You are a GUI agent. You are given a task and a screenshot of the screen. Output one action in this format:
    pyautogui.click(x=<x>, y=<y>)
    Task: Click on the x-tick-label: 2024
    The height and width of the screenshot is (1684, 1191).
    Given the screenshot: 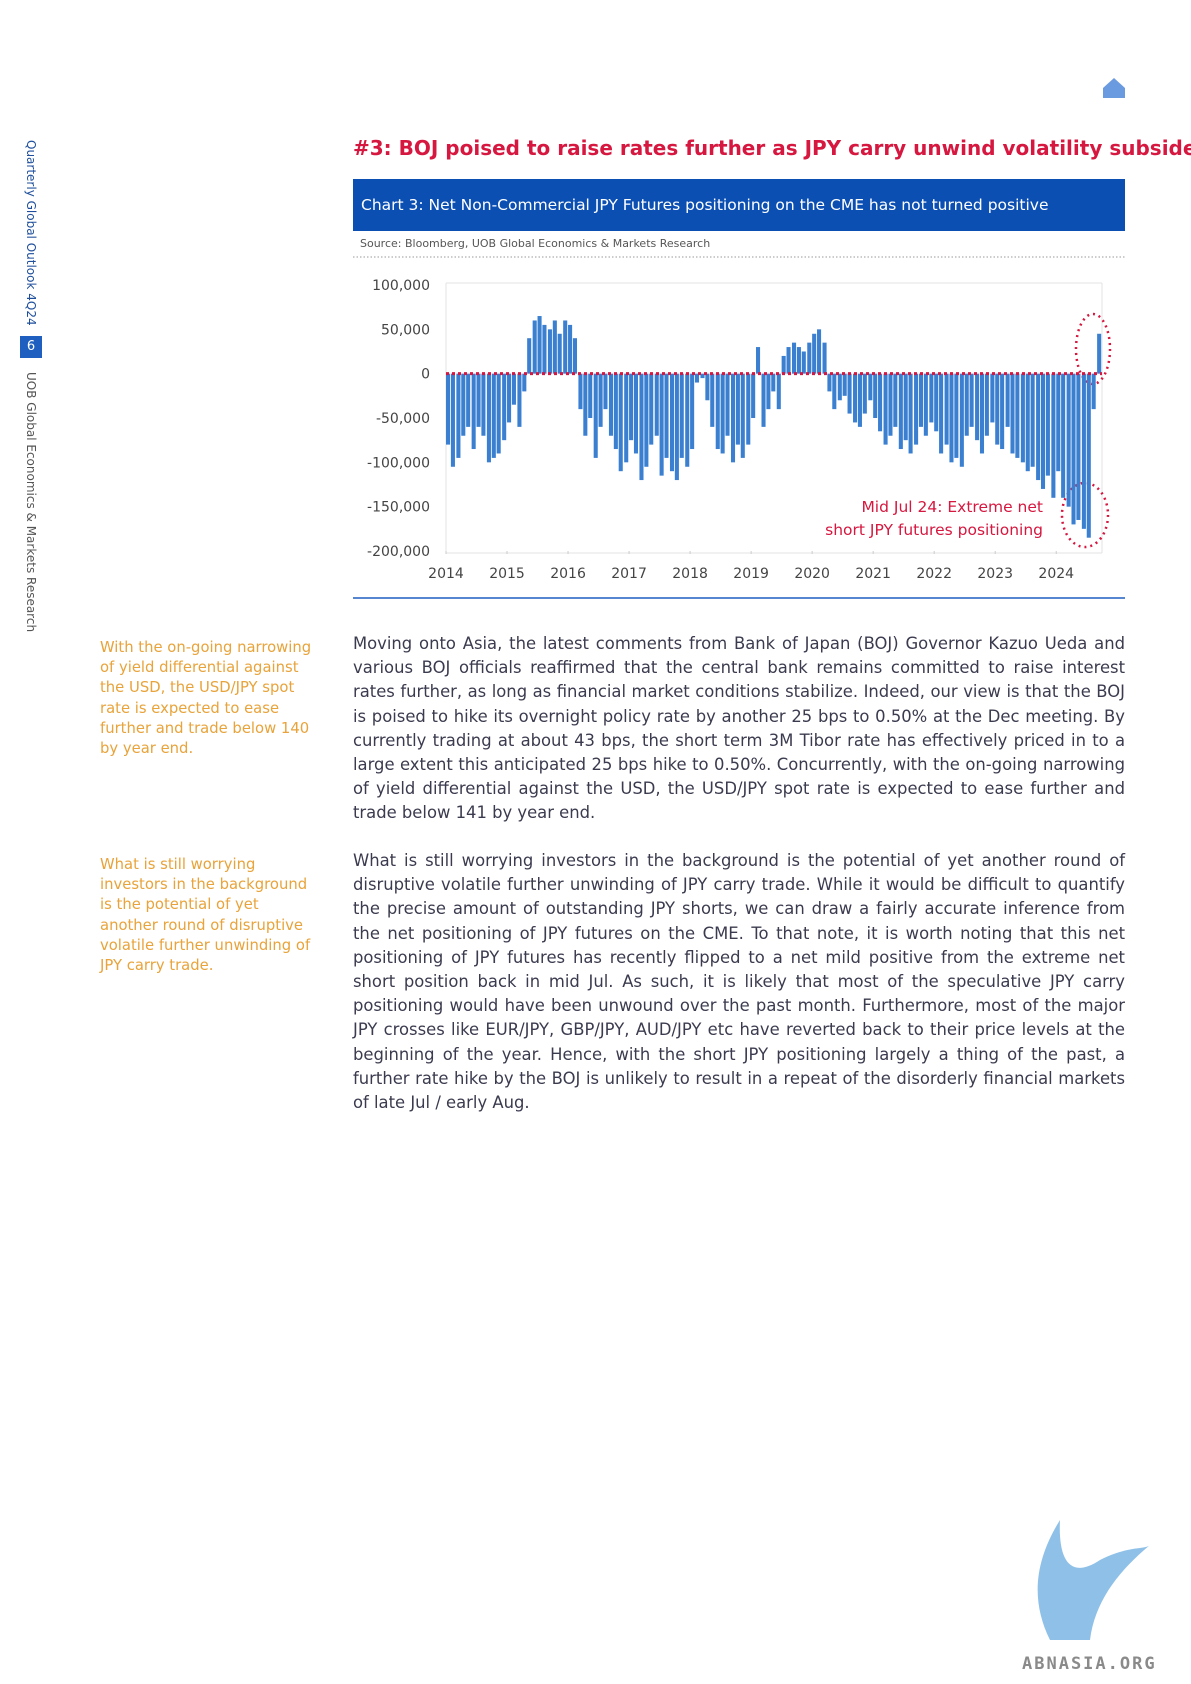 What is the action you would take?
    pyautogui.click(x=1056, y=574)
    